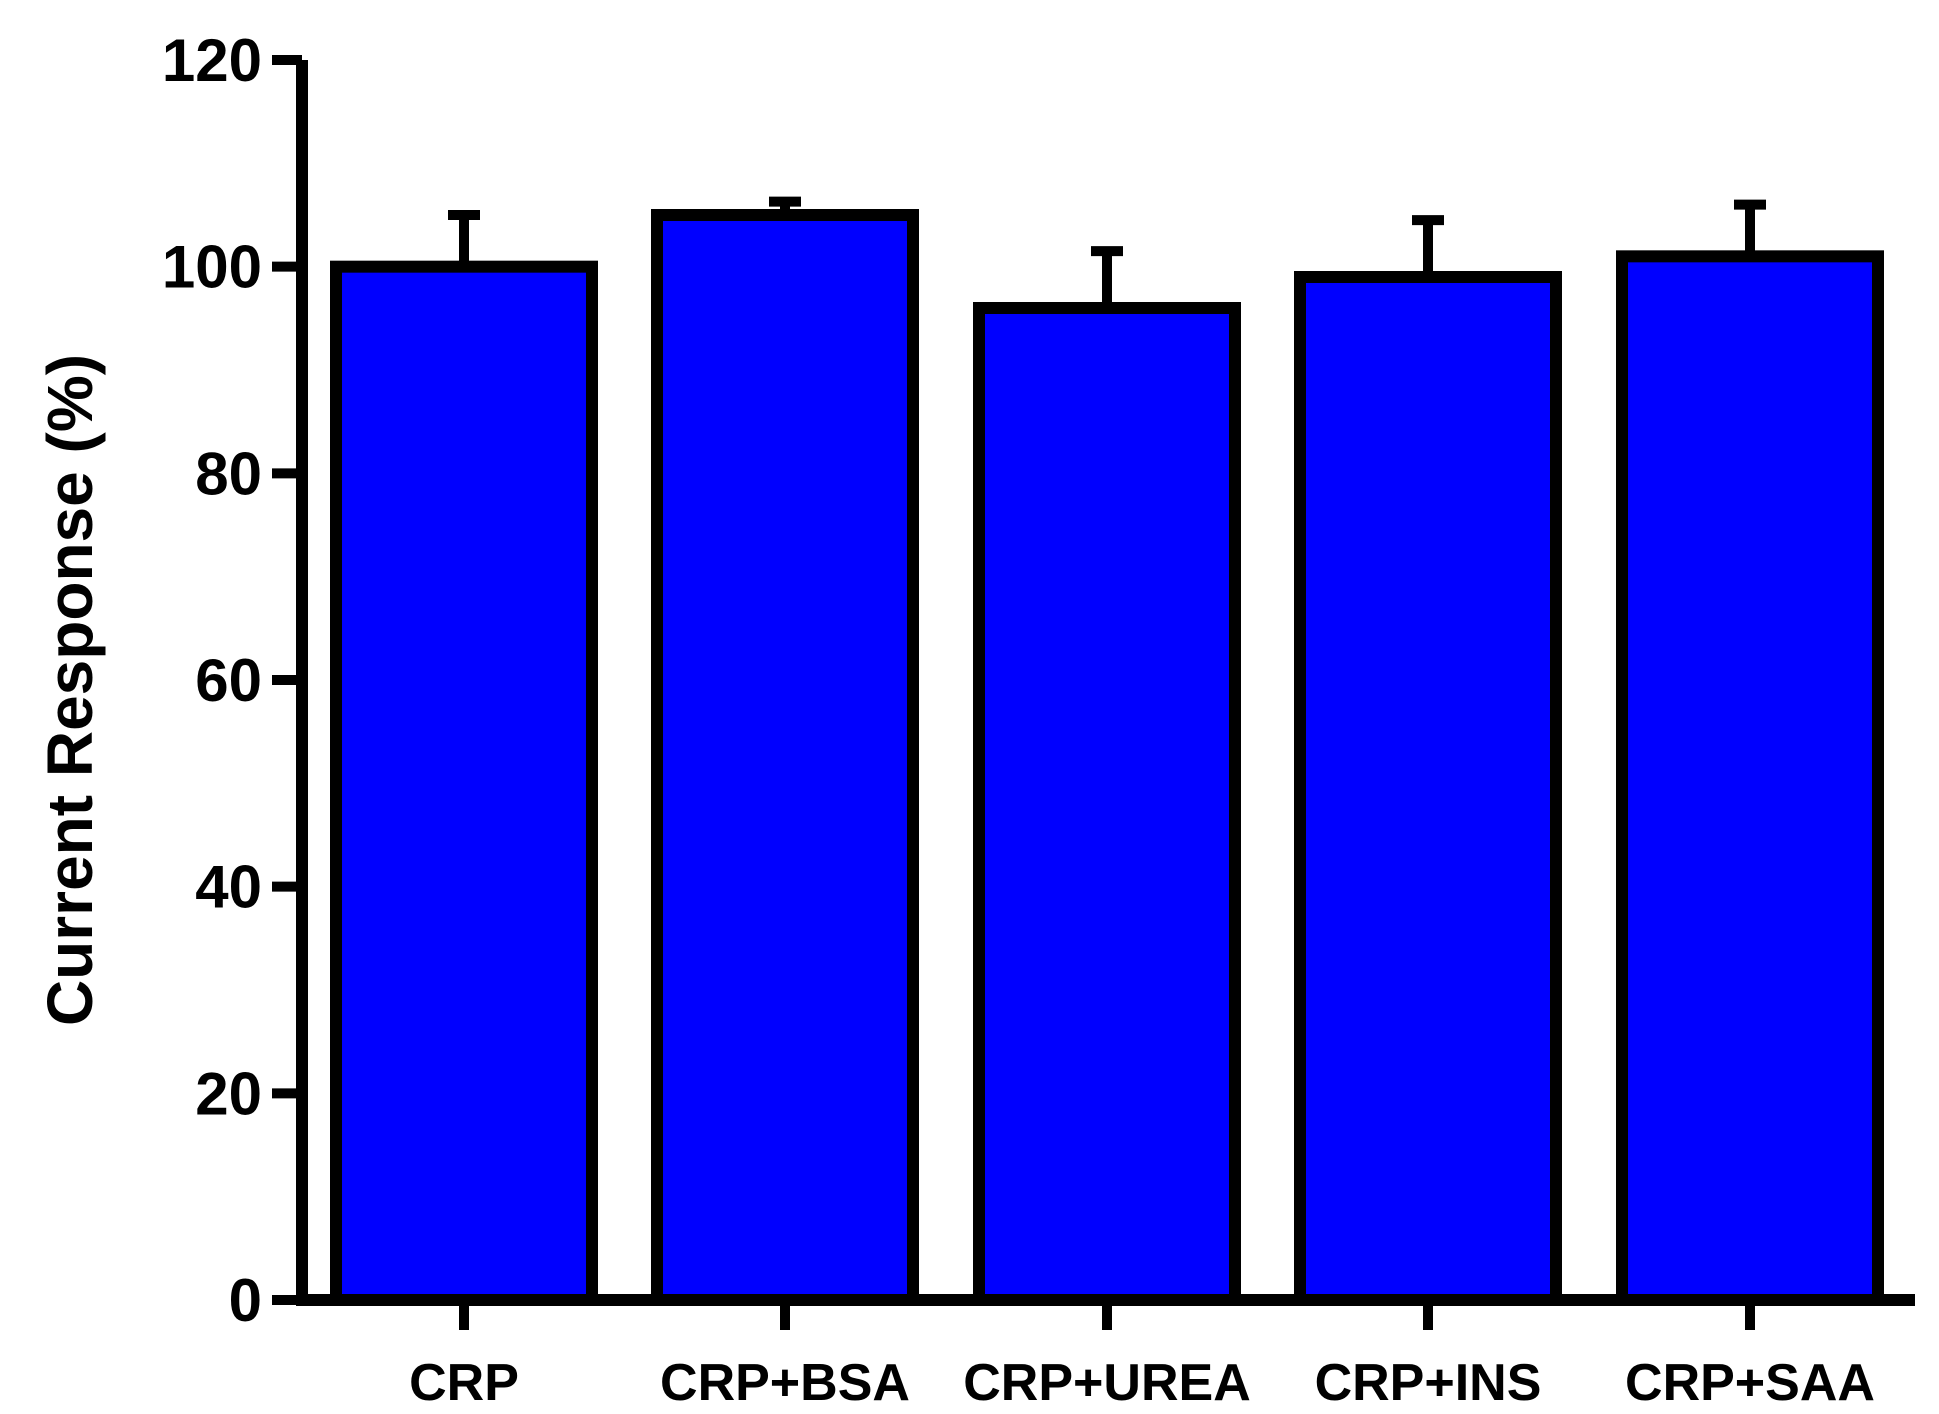 The height and width of the screenshot is (1414, 1939). I want to click on x-tick-label-crp: CRP, so click(464, 1383).